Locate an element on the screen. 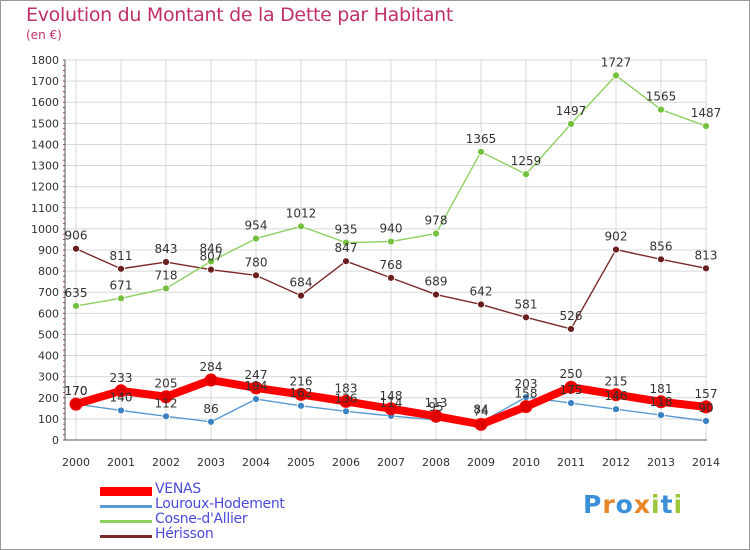 This screenshot has height=550, width=750. data-label-cosne-d-allier: 1012 is located at coordinates (301, 213).